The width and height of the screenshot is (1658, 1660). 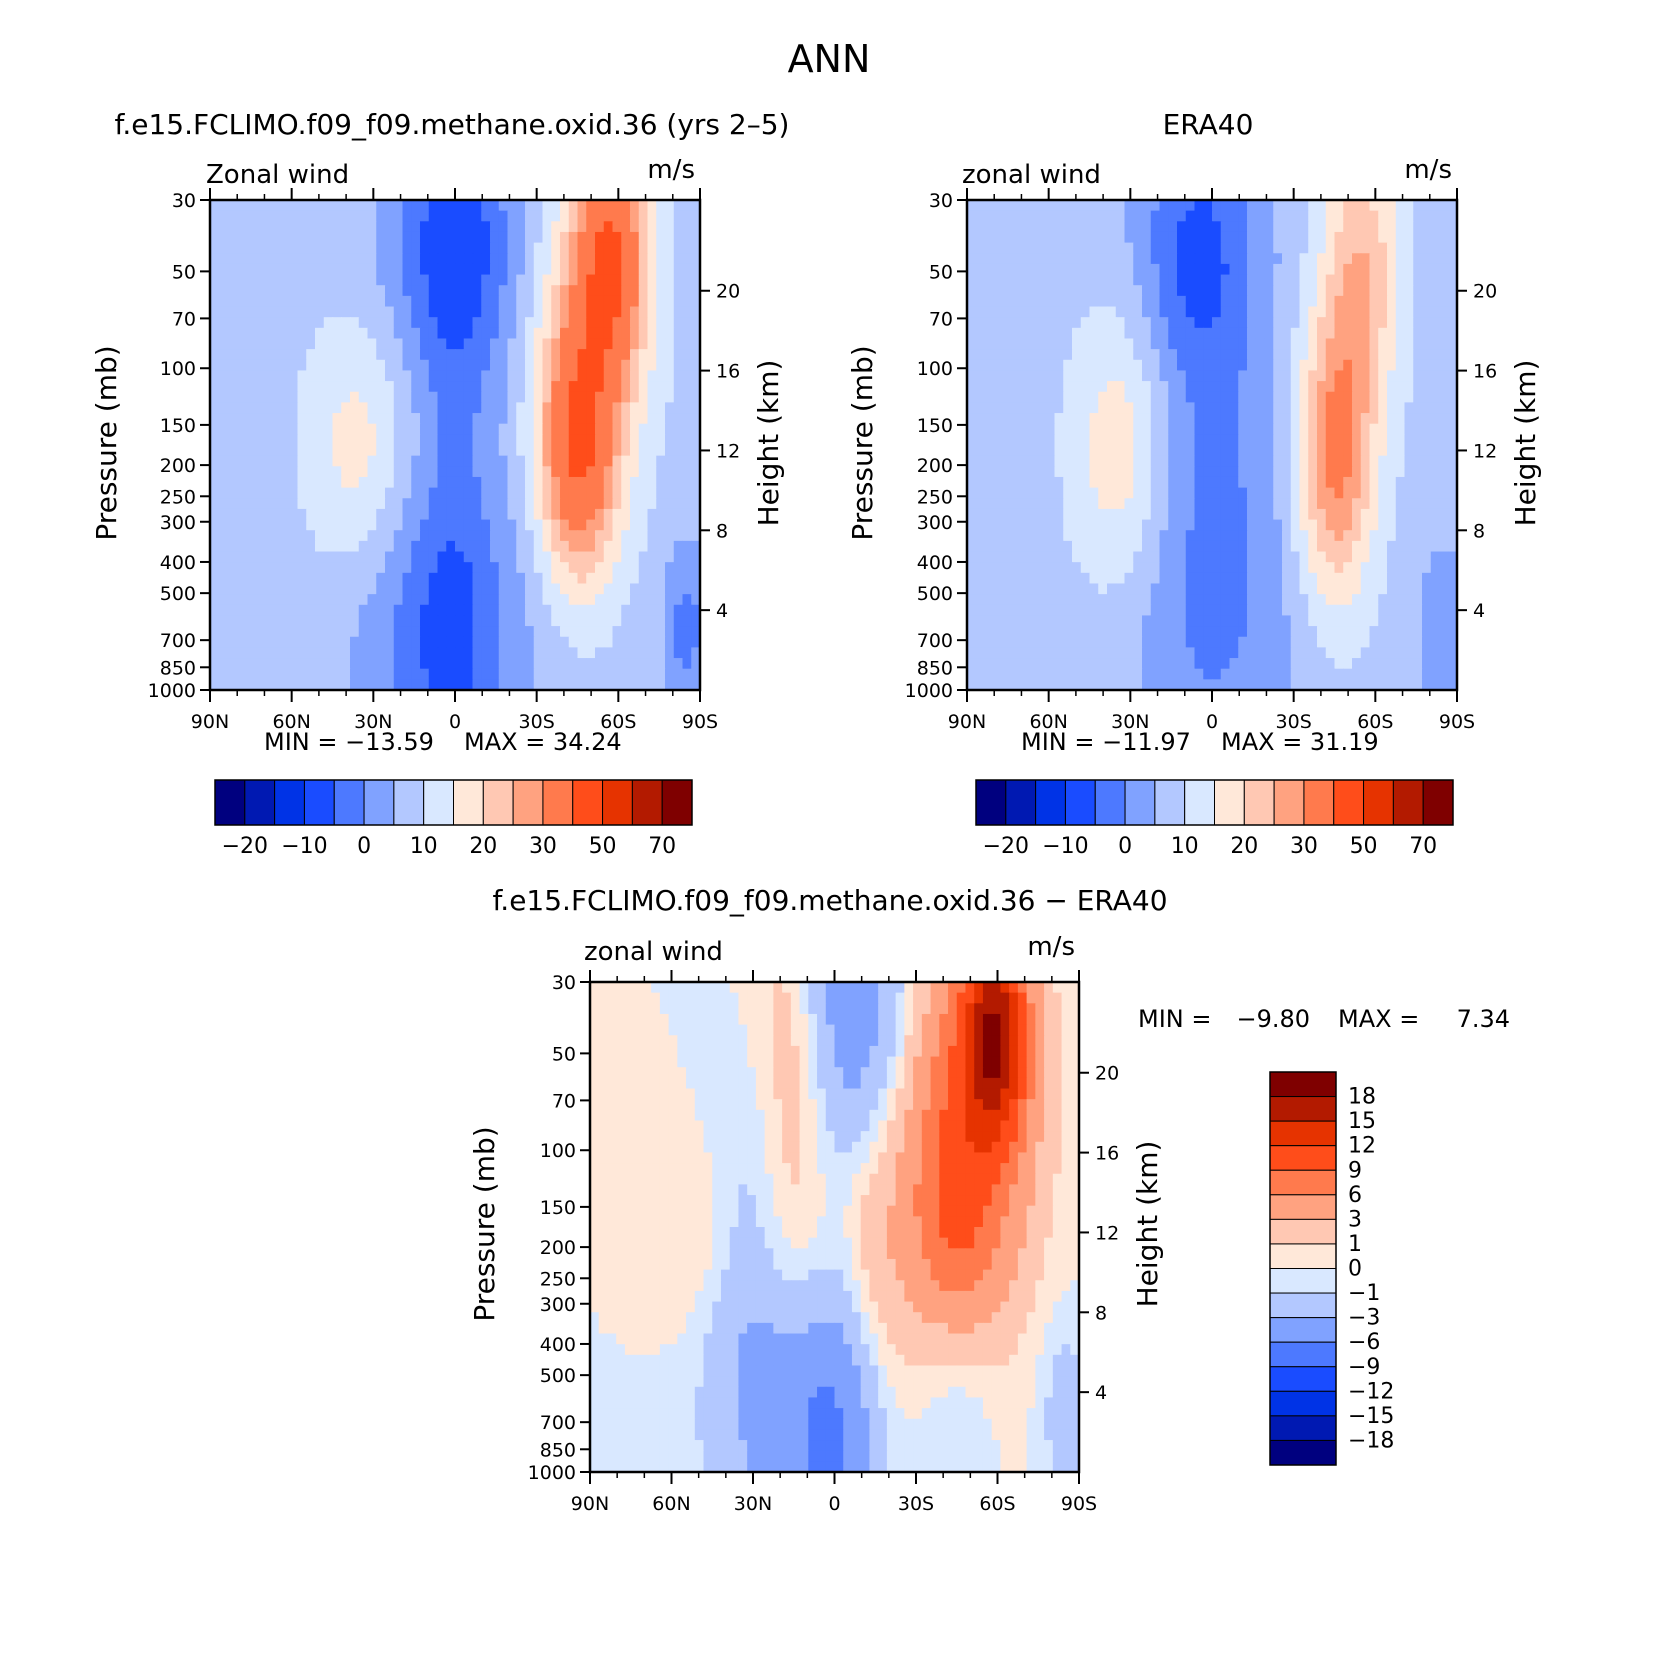 I want to click on colorbar-tick-label: 1, so click(x=1355, y=1244).